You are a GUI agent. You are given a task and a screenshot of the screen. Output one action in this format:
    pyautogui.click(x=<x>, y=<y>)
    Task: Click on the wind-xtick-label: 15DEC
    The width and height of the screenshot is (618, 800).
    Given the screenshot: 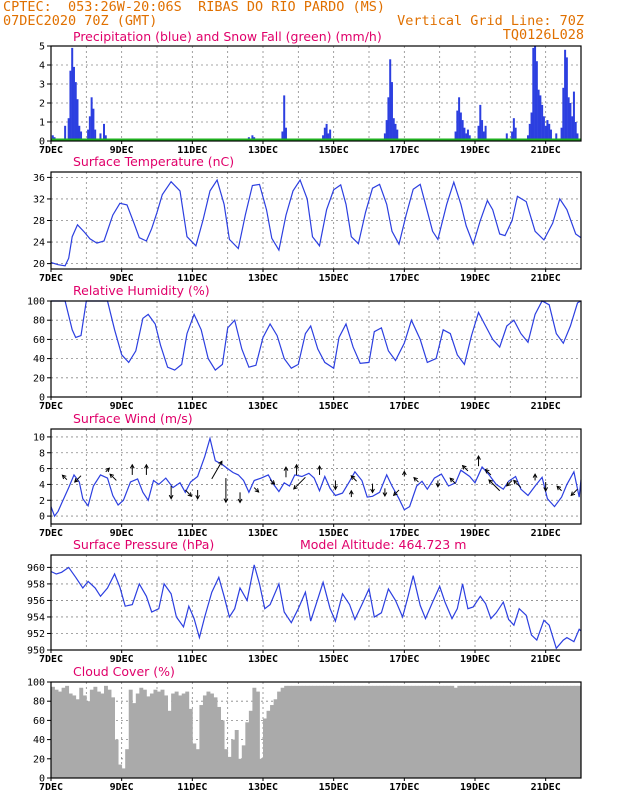 What is the action you would take?
    pyautogui.click(x=334, y=533)
    